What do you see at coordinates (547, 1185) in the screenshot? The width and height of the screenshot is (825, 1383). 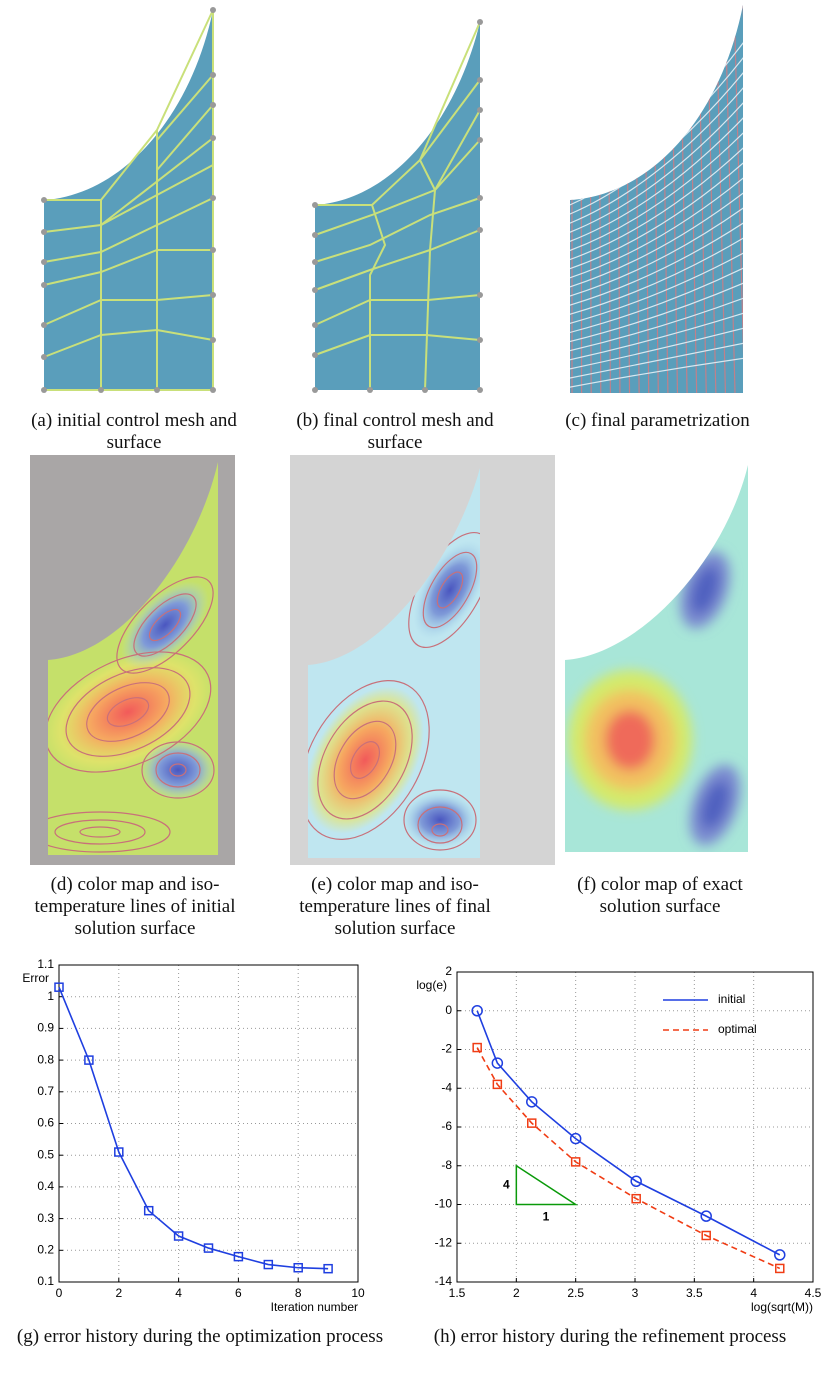 I see `slope-triangle` at bounding box center [547, 1185].